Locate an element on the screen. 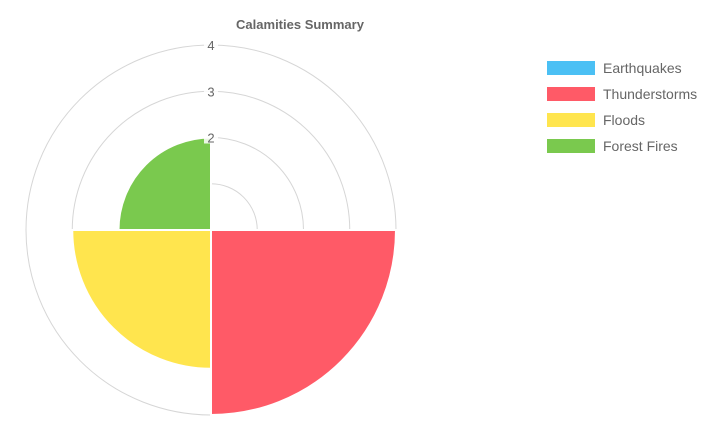 The height and width of the screenshot is (435, 722). tick-label: 2 is located at coordinates (210, 138).